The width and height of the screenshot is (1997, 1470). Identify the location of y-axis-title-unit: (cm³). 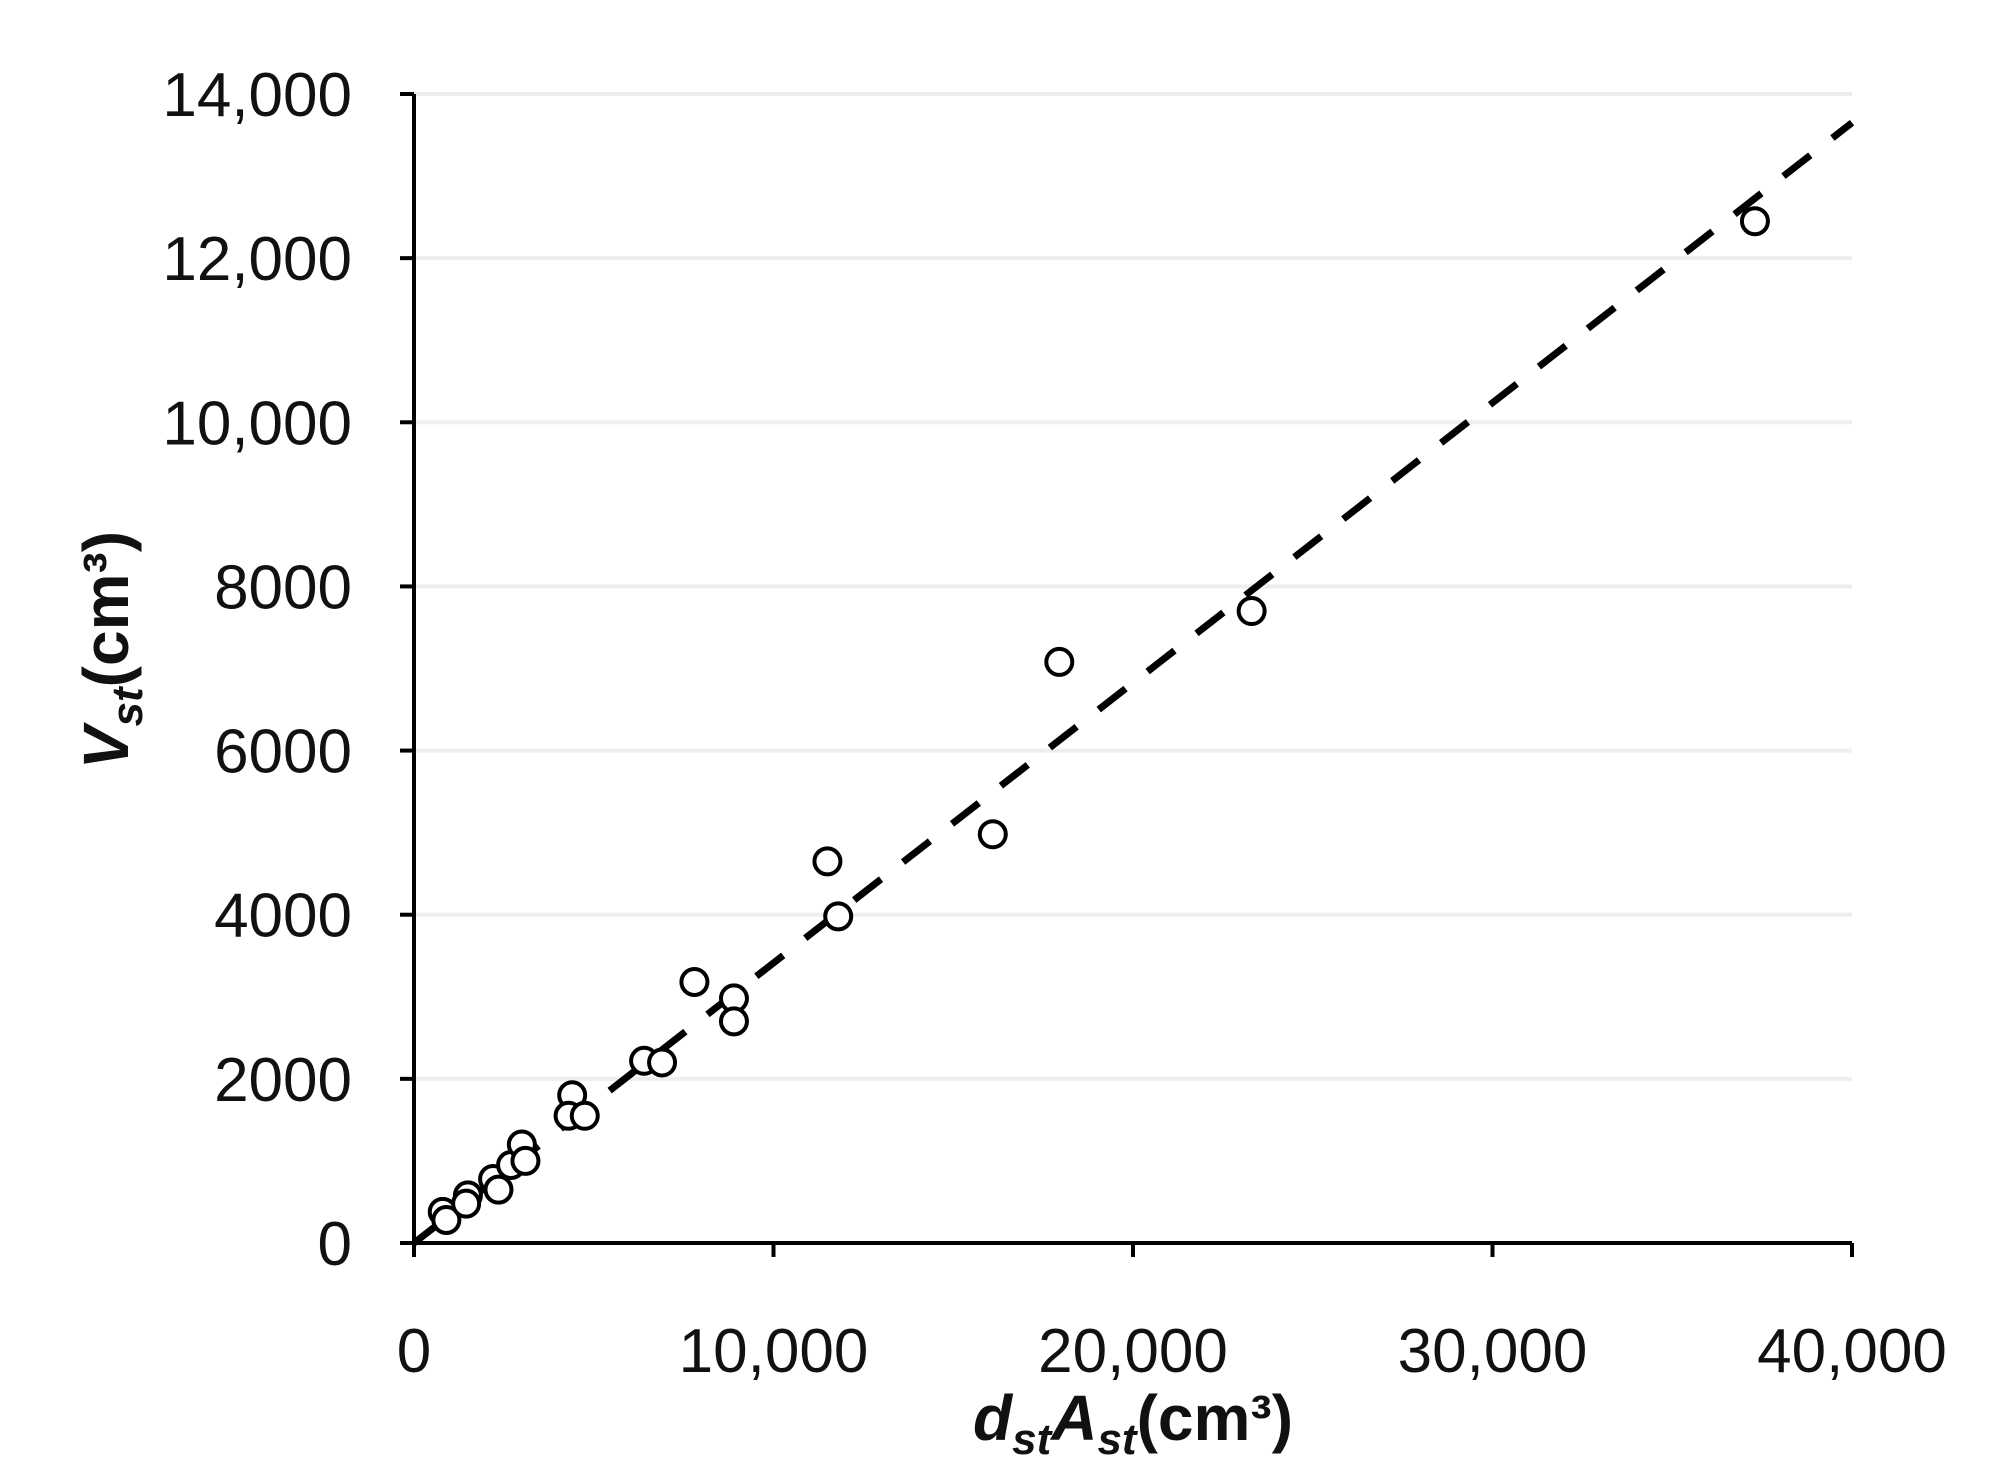
(106, 609).